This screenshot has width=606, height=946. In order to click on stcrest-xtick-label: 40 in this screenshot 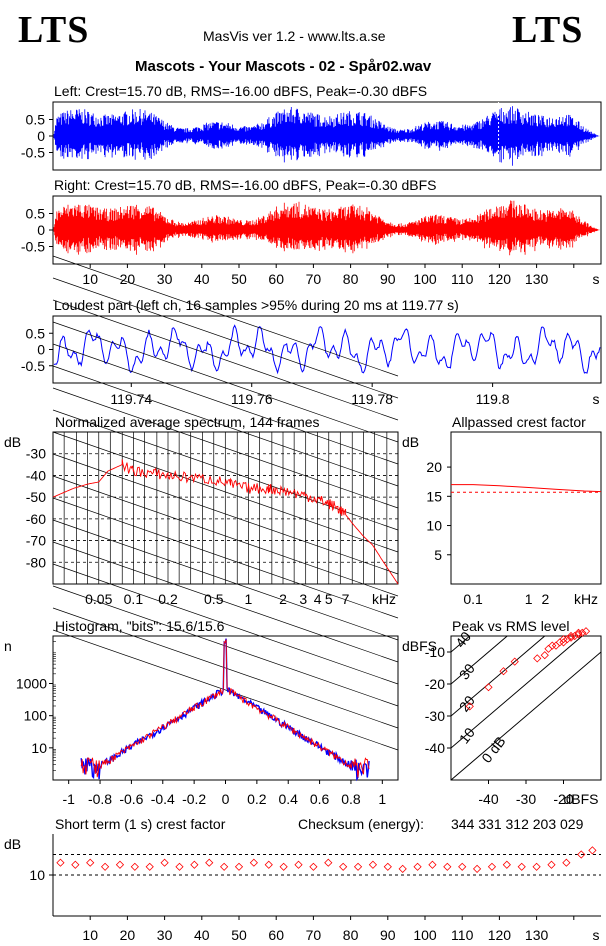, I will do `click(202, 935)`.